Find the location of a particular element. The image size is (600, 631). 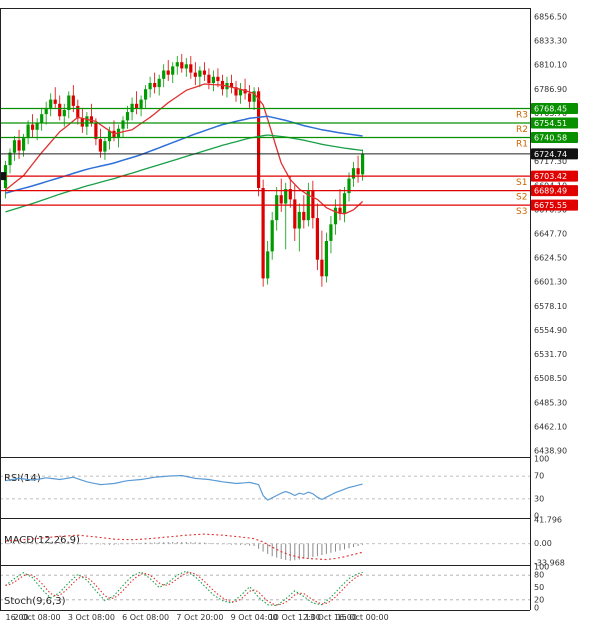

macd-axis-label: 0.00 is located at coordinates (543, 543).